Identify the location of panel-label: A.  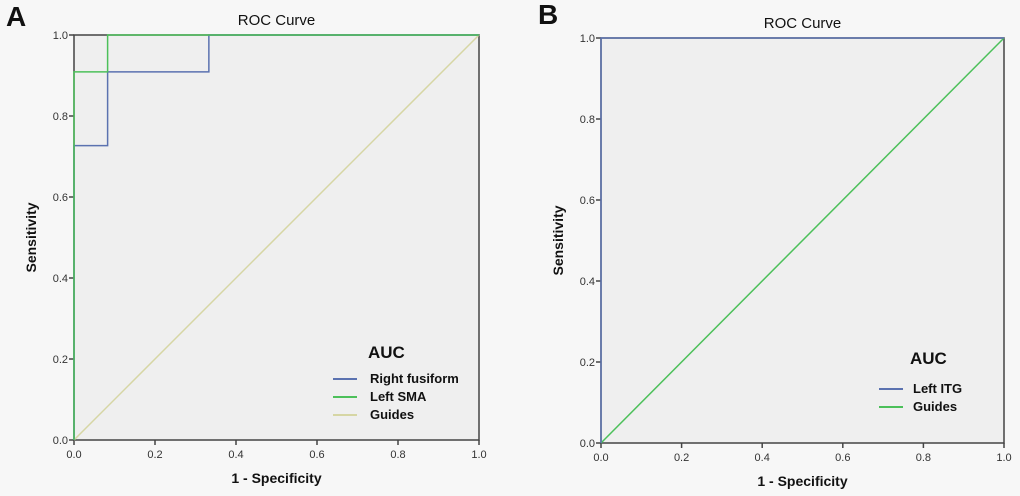
(16, 16).